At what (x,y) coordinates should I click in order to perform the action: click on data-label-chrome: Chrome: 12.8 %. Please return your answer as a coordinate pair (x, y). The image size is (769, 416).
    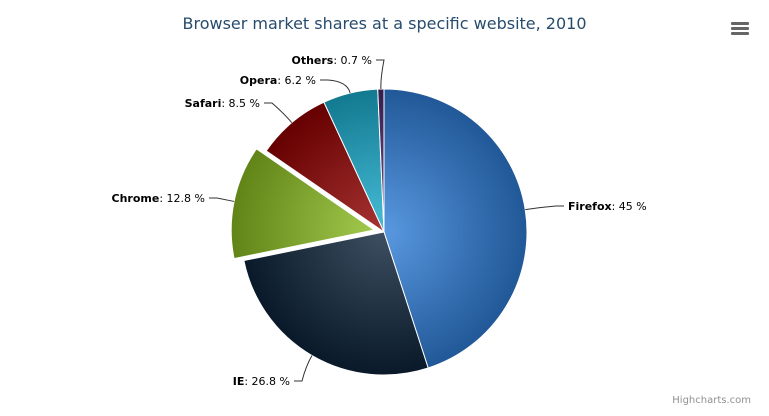
    Looking at the image, I should click on (158, 198).